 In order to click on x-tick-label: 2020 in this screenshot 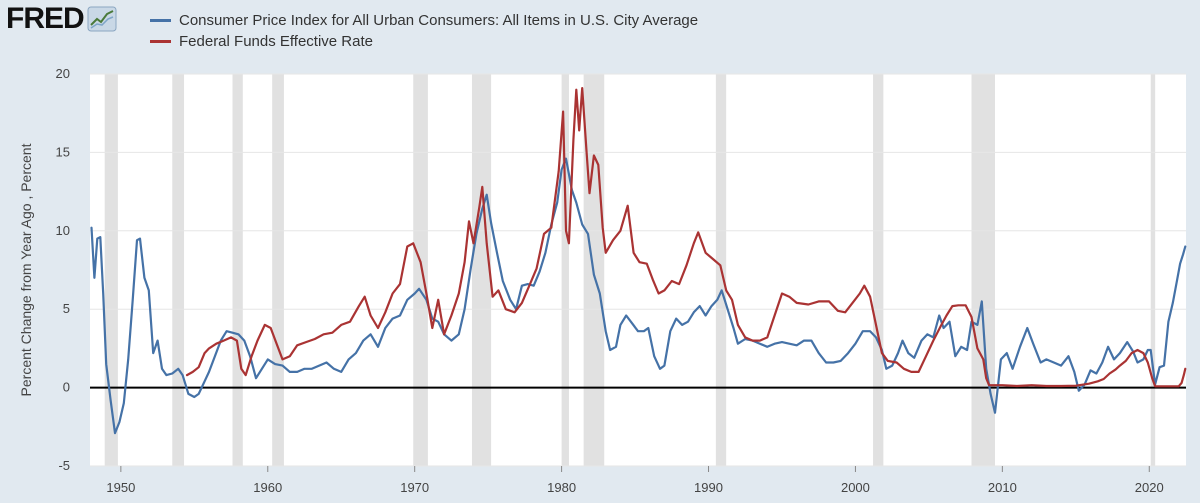, I will do `click(1149, 487)`.